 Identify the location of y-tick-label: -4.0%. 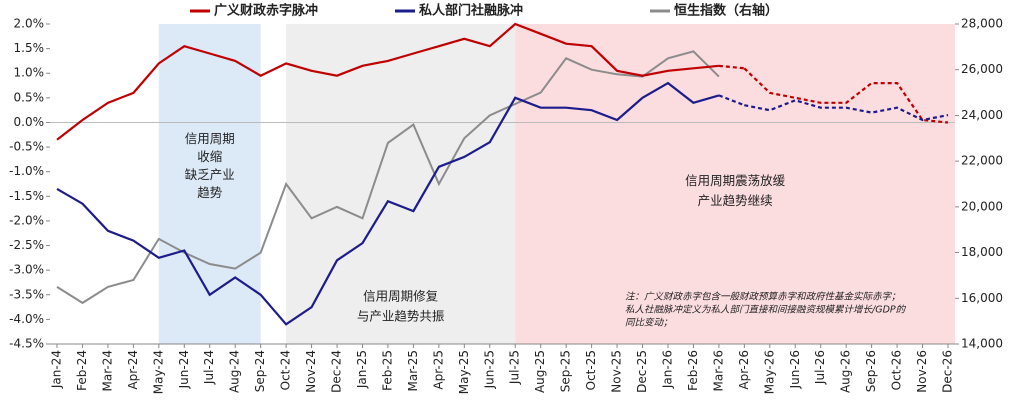
(26, 319).